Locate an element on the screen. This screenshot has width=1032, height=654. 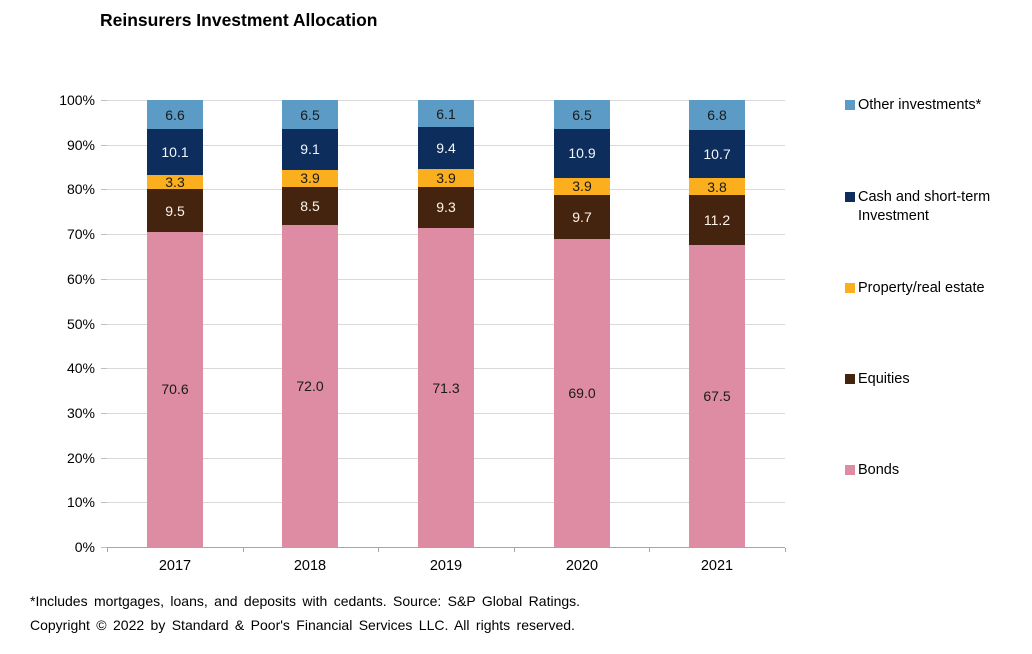
legend-item: Other investments* is located at coordinates (938, 105).